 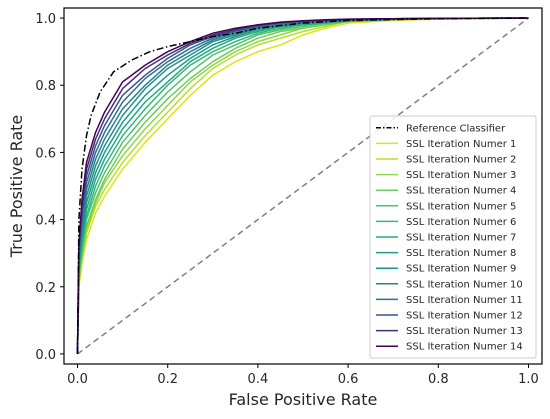 What do you see at coordinates (461, 191) in the screenshot?
I see `legend-label: SSL Iteration Numer 4` at bounding box center [461, 191].